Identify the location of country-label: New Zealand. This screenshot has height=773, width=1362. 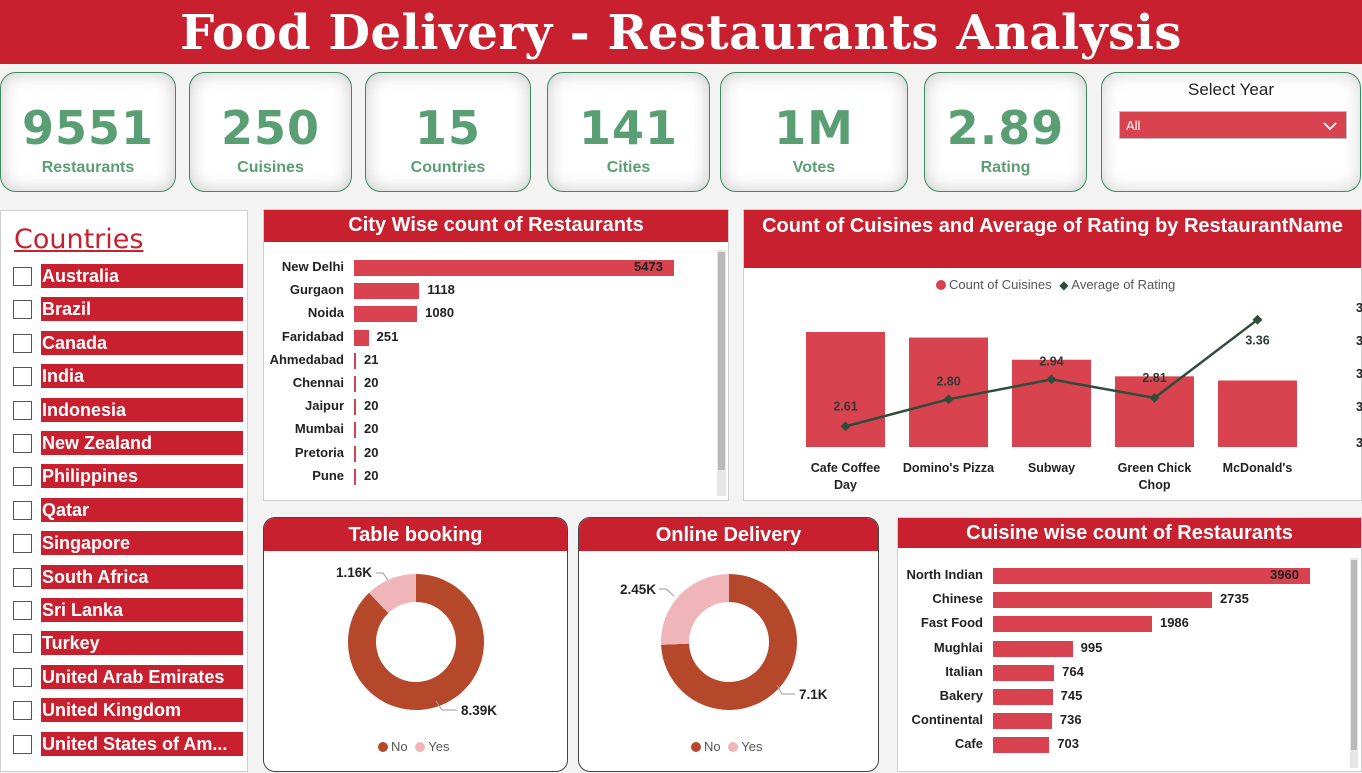
(142, 443).